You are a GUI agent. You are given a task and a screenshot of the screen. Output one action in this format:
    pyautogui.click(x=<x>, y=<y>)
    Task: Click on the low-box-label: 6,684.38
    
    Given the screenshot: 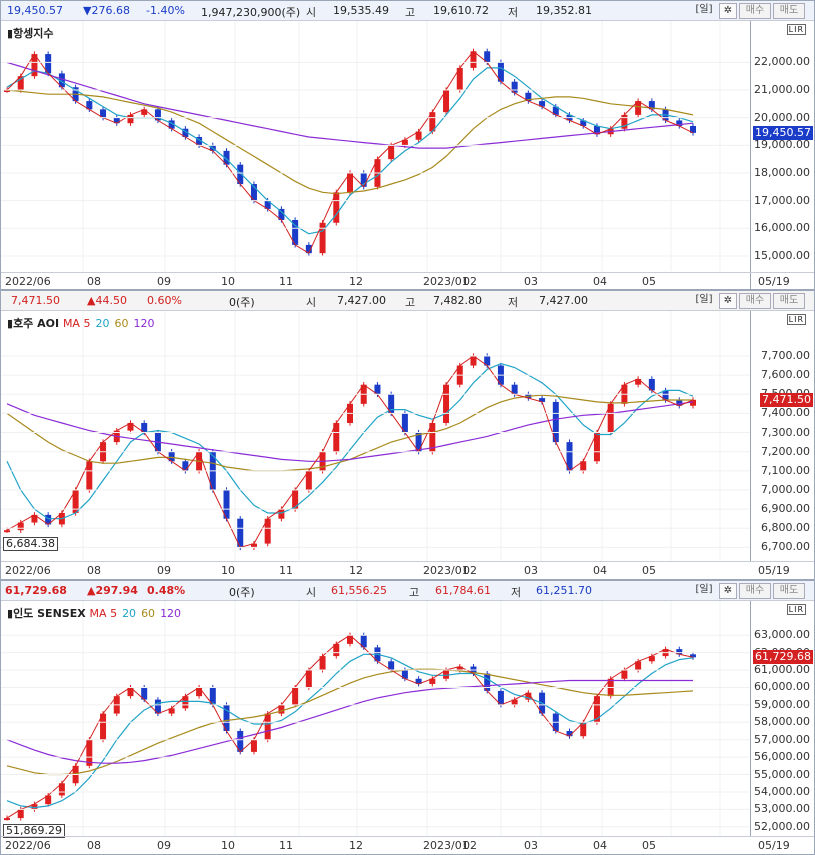 What is the action you would take?
    pyautogui.click(x=30, y=544)
    